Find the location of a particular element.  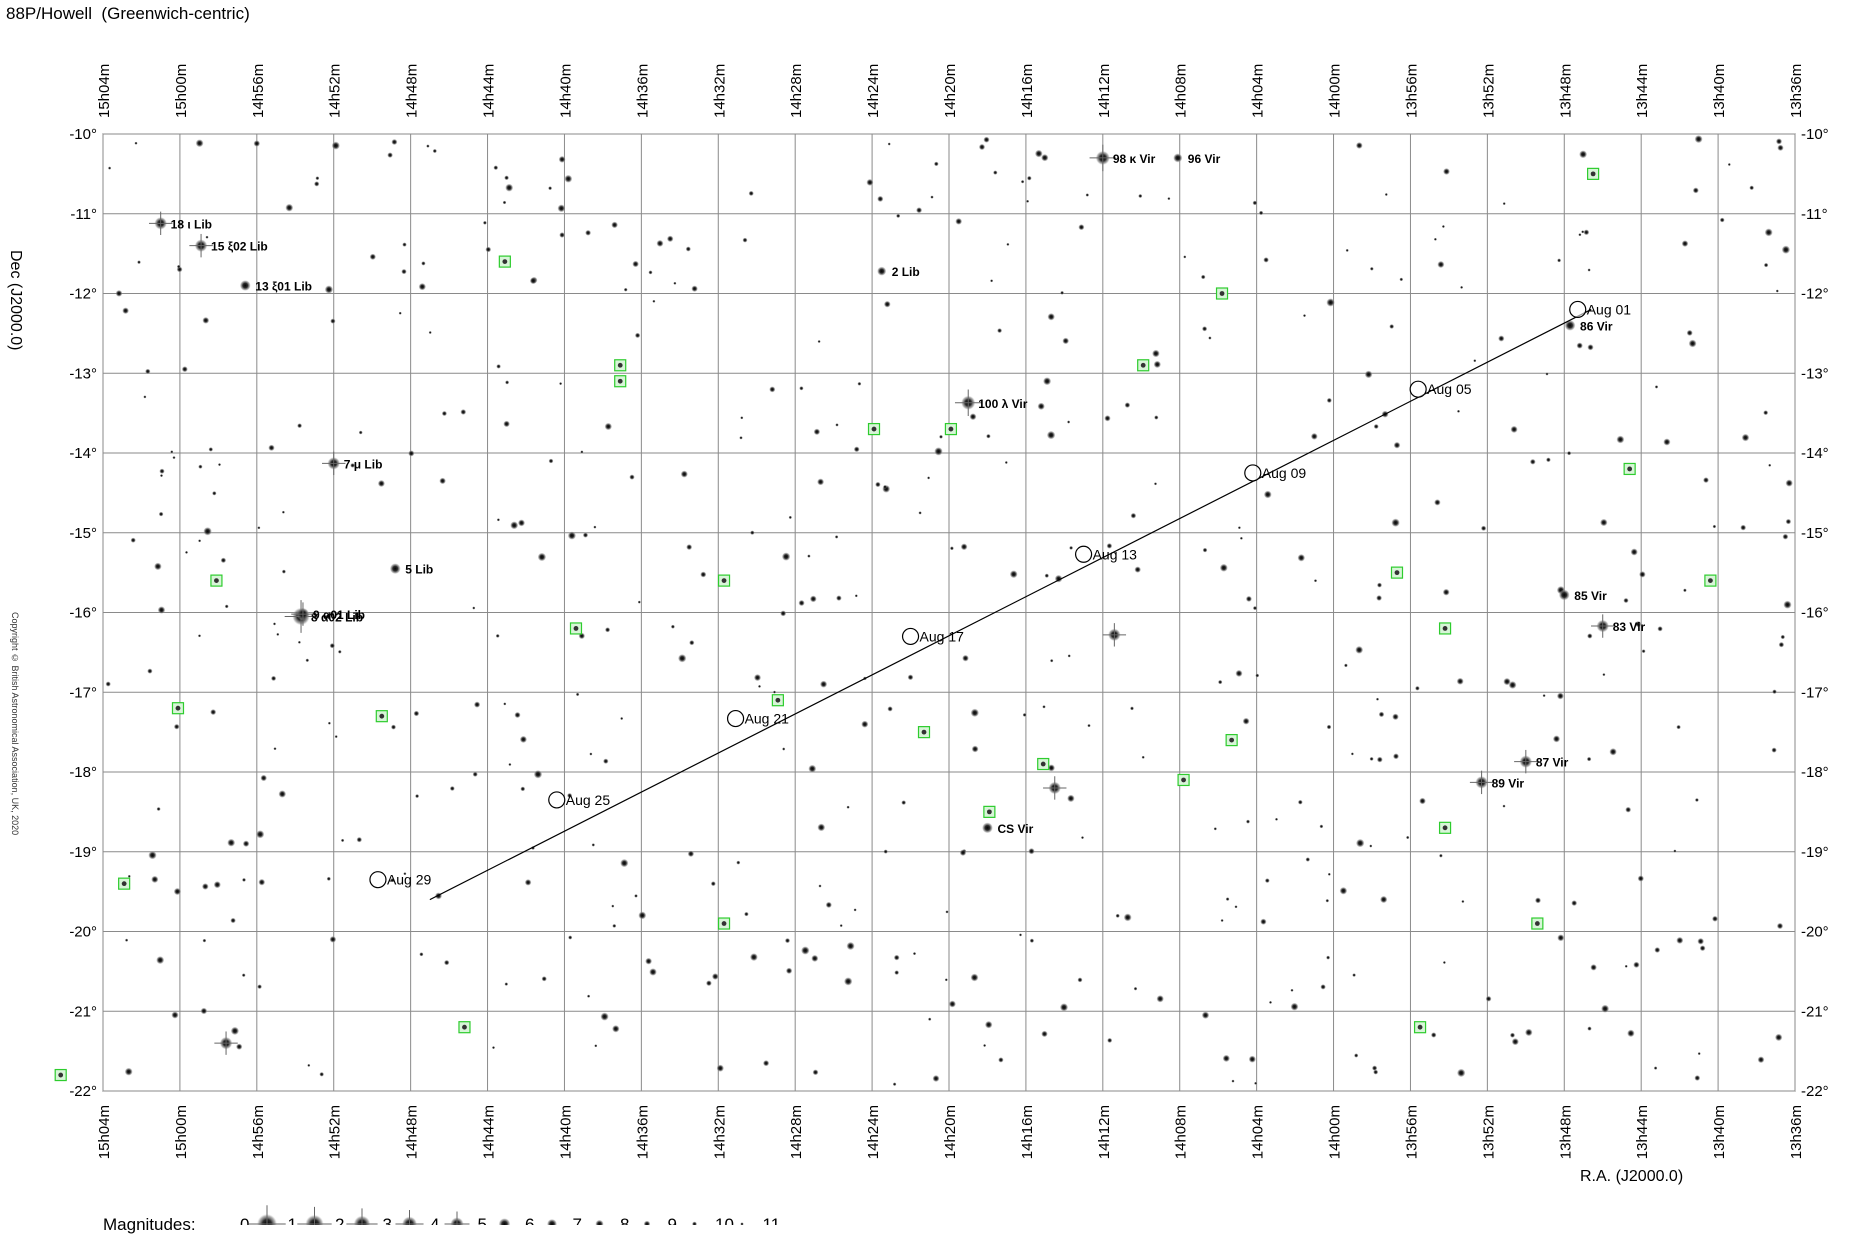

ra-tick-label-top: 15h04m is located at coordinates (104, 91).